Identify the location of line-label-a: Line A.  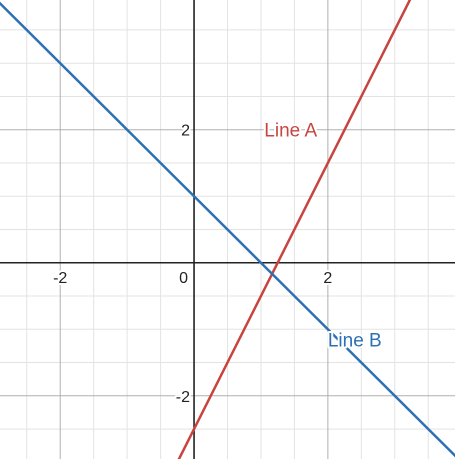
(290, 131).